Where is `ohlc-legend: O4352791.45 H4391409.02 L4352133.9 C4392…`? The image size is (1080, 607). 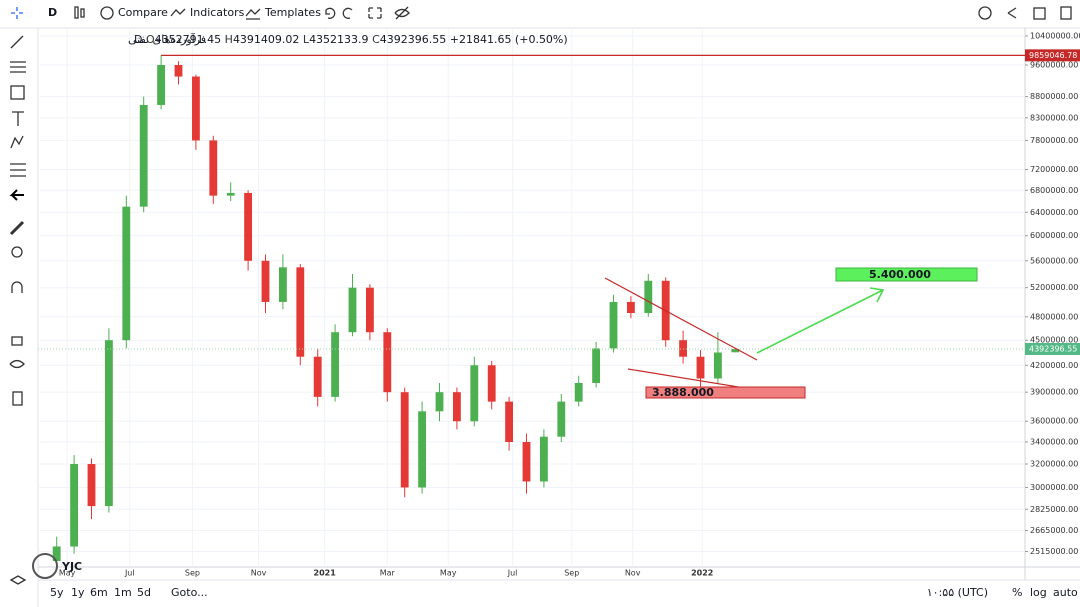
ohlc-legend: O4352791.45 H4391409.02 L4352133.9 C4392… is located at coordinates (357, 39).